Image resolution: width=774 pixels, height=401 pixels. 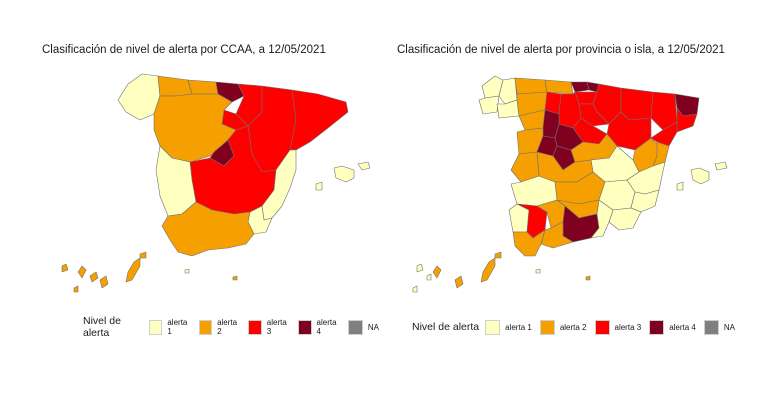 I want to click on province-mallorca, so click(x=700, y=176).